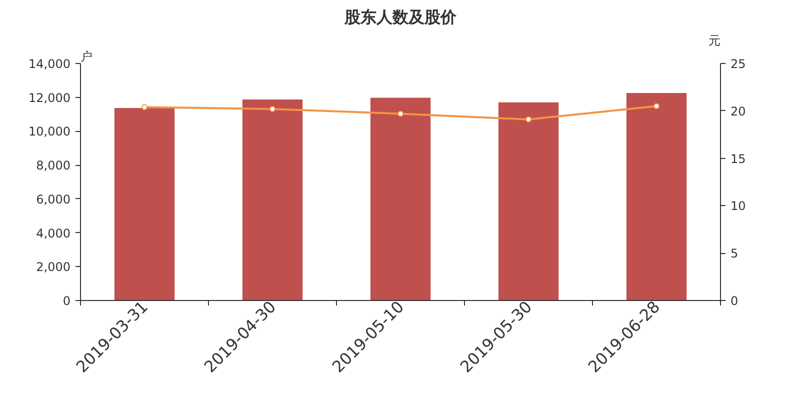 This screenshot has height=400, width=800. Describe the element at coordinates (49, 131) in the screenshot. I see `y-tick-label: 10,000` at that location.